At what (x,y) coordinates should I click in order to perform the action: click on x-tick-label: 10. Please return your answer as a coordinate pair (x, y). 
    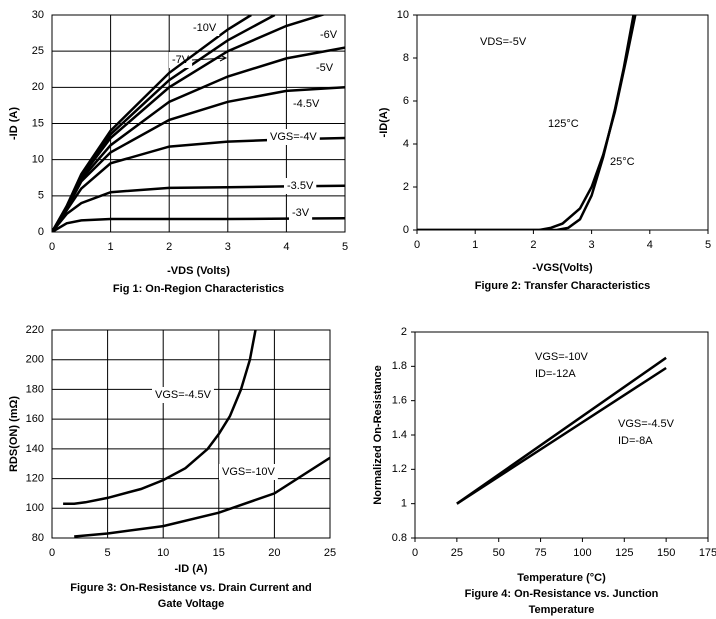
    Looking at the image, I should click on (163, 553).